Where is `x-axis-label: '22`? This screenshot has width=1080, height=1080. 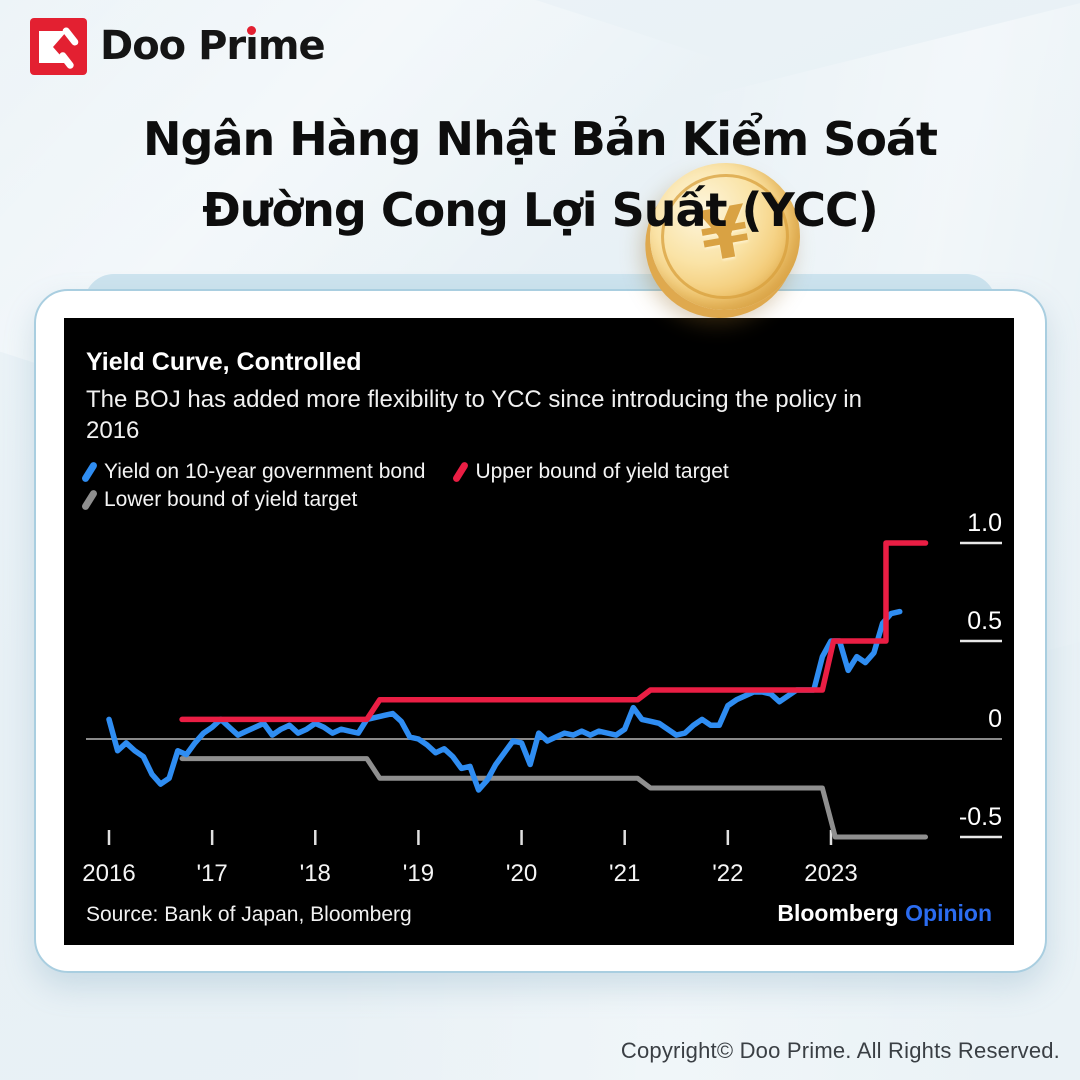 x-axis-label: '22 is located at coordinates (727, 873).